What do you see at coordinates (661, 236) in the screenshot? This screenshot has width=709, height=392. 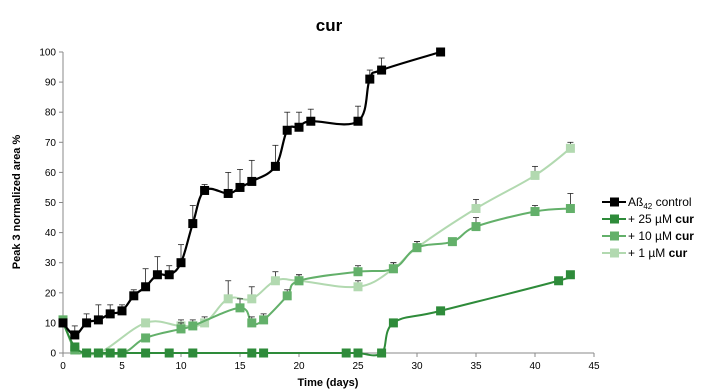 I see `legend-label: + 10 µM cur` at bounding box center [661, 236].